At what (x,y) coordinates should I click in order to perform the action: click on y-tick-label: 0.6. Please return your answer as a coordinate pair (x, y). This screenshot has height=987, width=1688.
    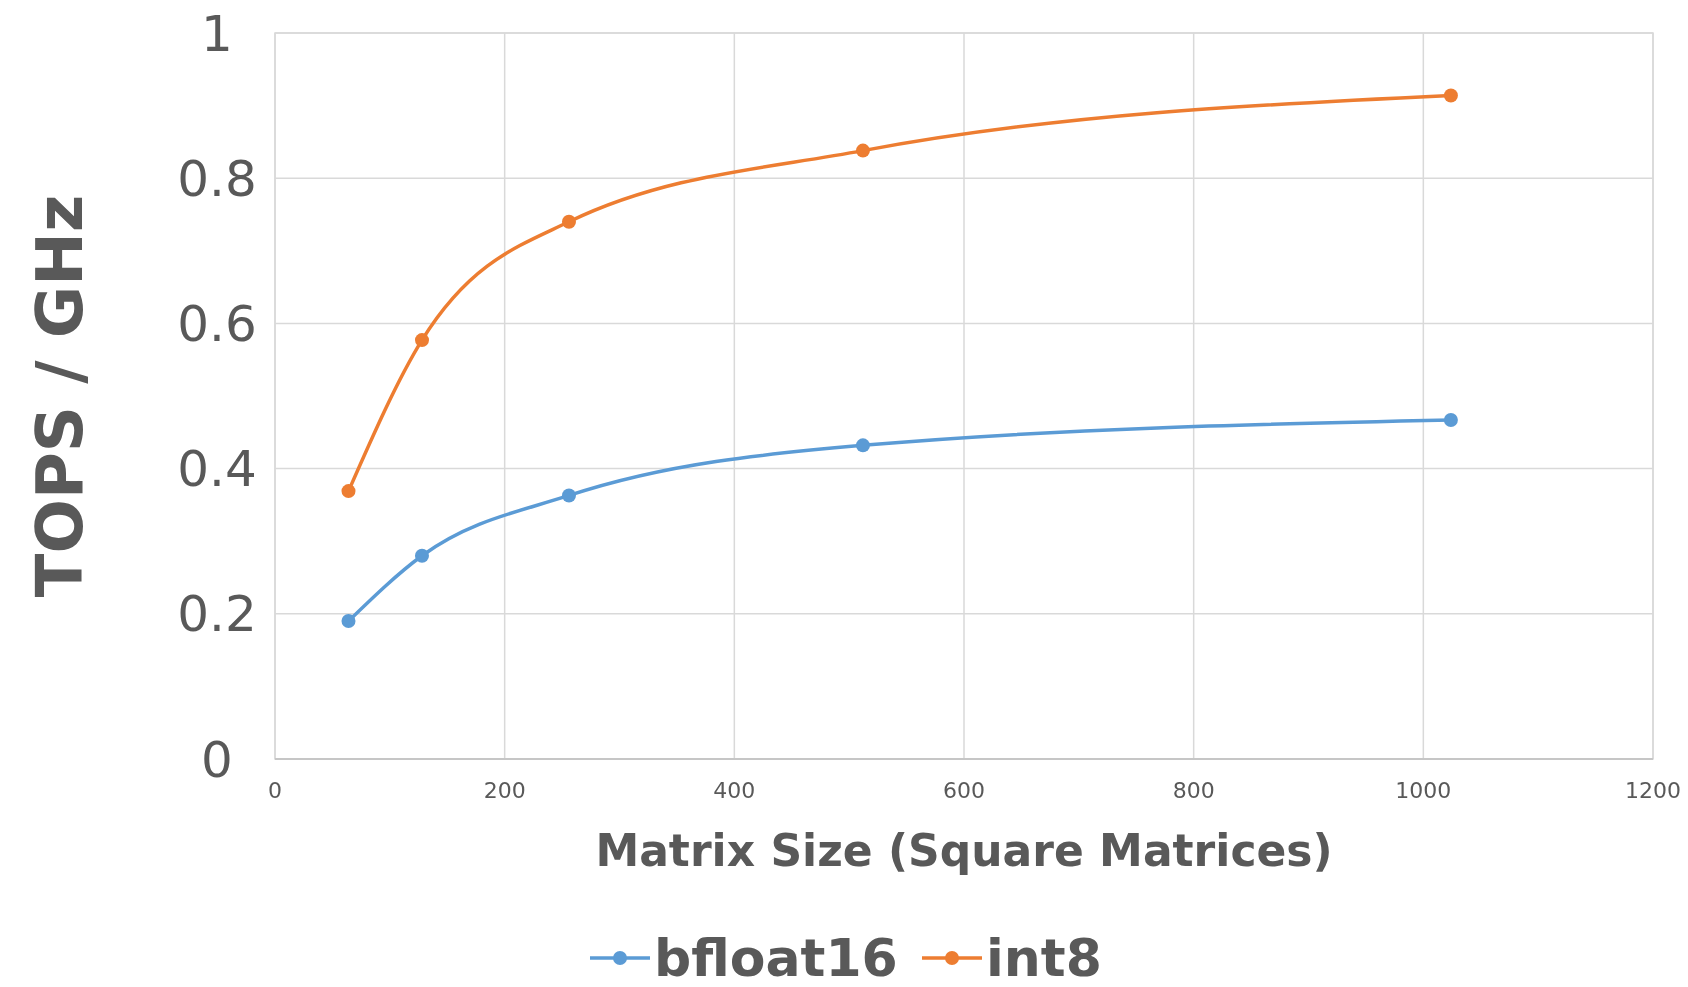
    Looking at the image, I should click on (217, 323).